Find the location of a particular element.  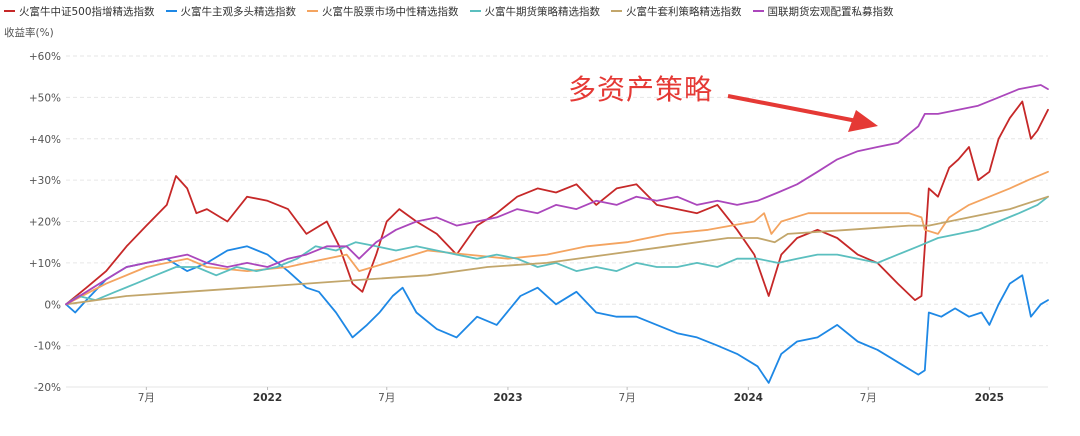

x-tick-label: 2025 is located at coordinates (989, 398).